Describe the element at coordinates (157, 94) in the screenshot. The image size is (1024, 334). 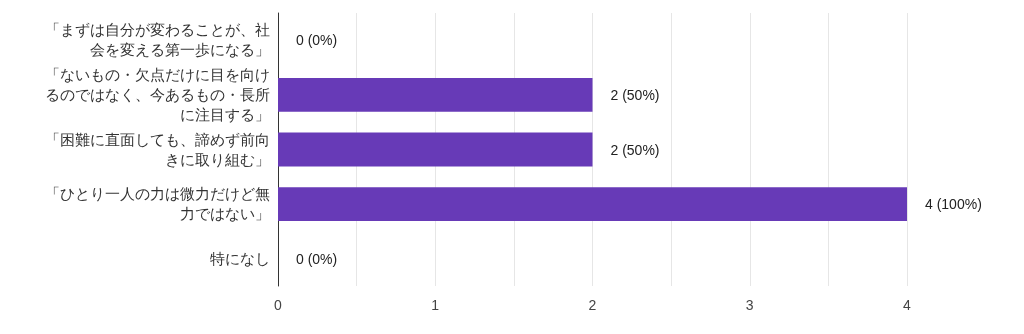
I see `y-tick-label: 「ないもの・欠点だけに目を向けるのではなく、今あるもの・長所に注目する」` at that location.